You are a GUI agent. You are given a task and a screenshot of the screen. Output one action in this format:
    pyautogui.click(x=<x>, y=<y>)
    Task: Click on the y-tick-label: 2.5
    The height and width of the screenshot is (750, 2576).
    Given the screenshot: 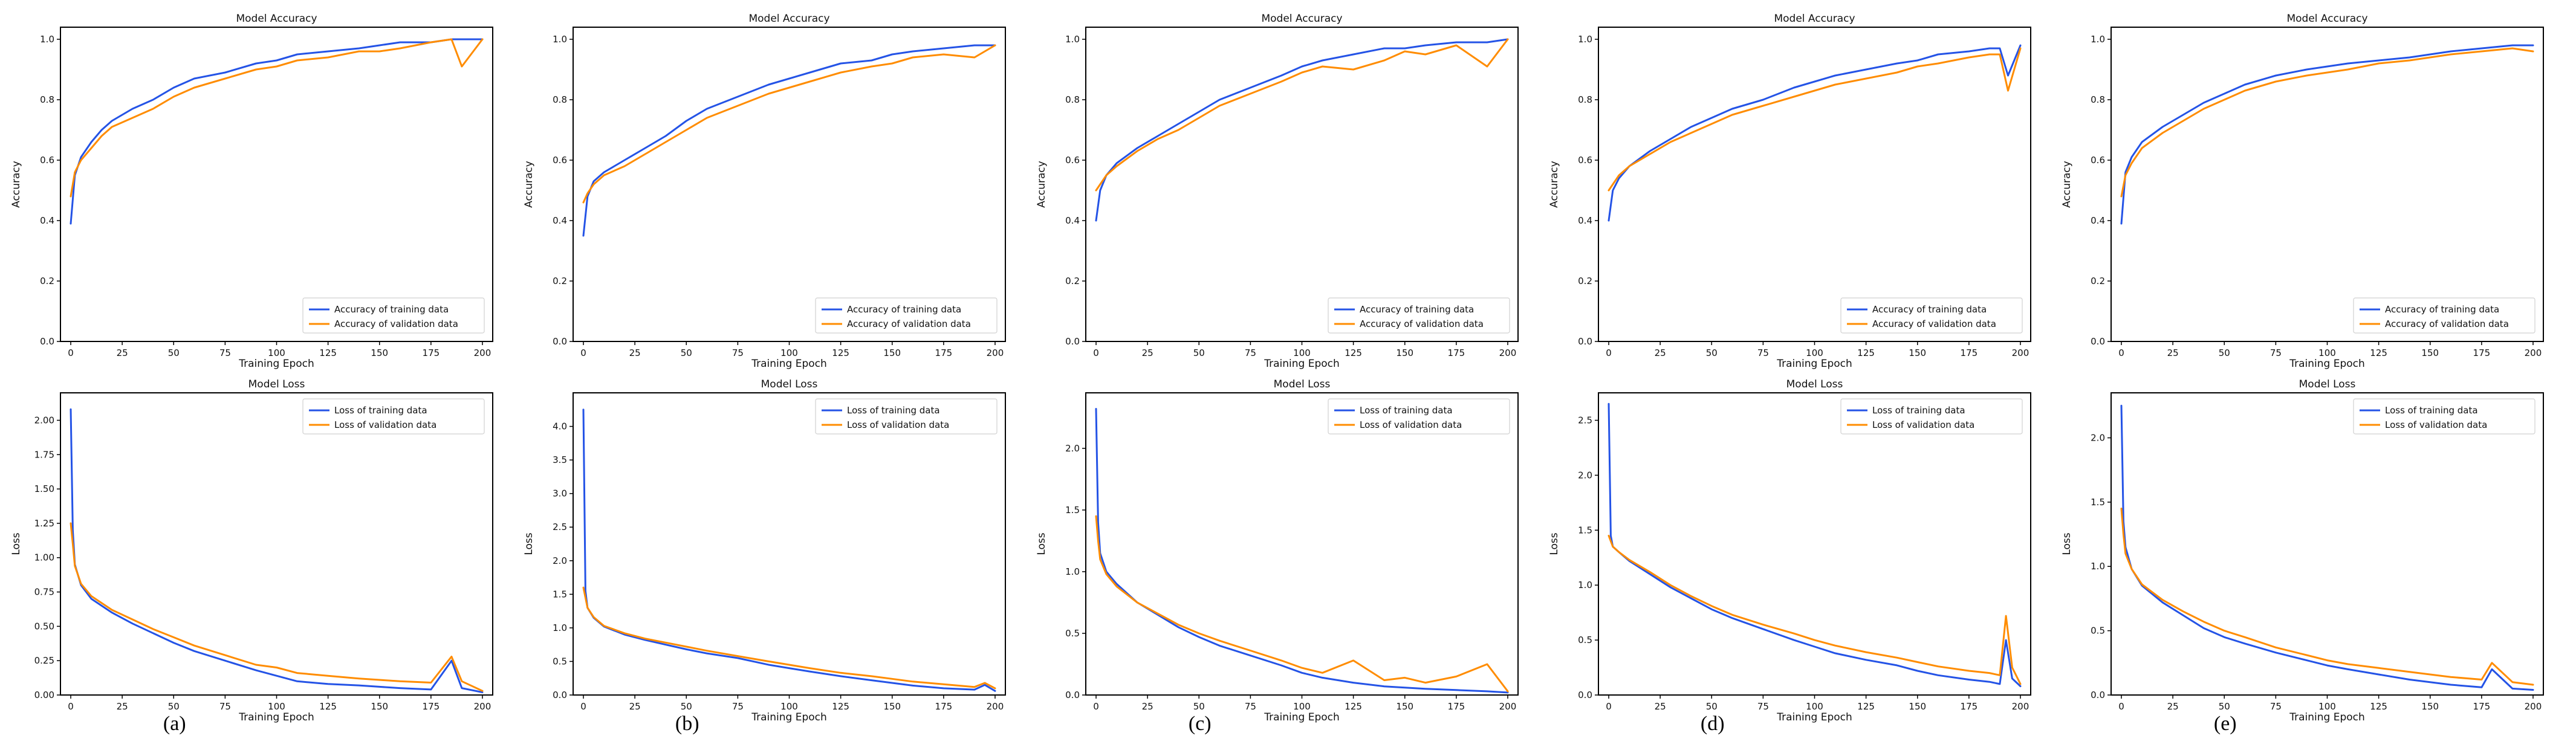 What is the action you would take?
    pyautogui.click(x=1585, y=420)
    